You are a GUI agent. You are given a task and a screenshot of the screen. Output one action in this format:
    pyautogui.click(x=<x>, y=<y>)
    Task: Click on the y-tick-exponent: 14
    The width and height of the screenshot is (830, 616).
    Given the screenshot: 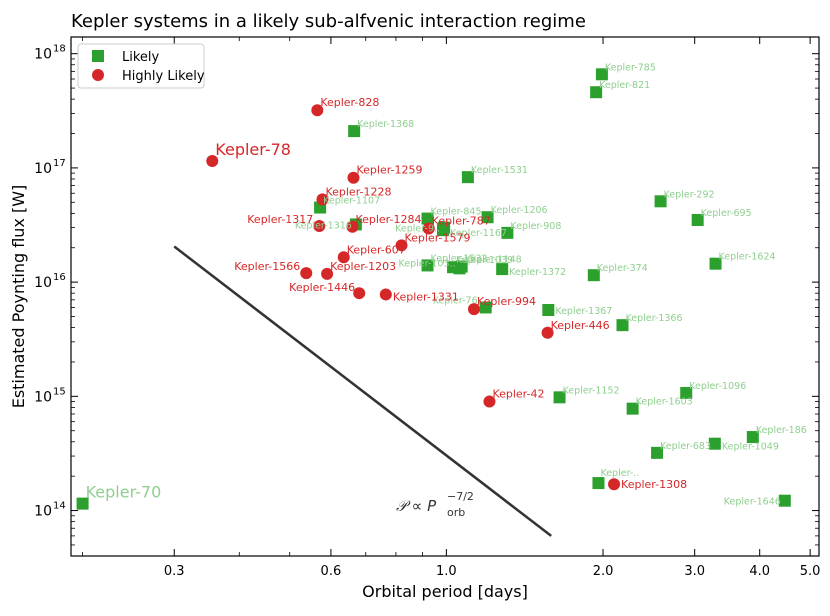 What is the action you would take?
    pyautogui.click(x=59, y=506)
    